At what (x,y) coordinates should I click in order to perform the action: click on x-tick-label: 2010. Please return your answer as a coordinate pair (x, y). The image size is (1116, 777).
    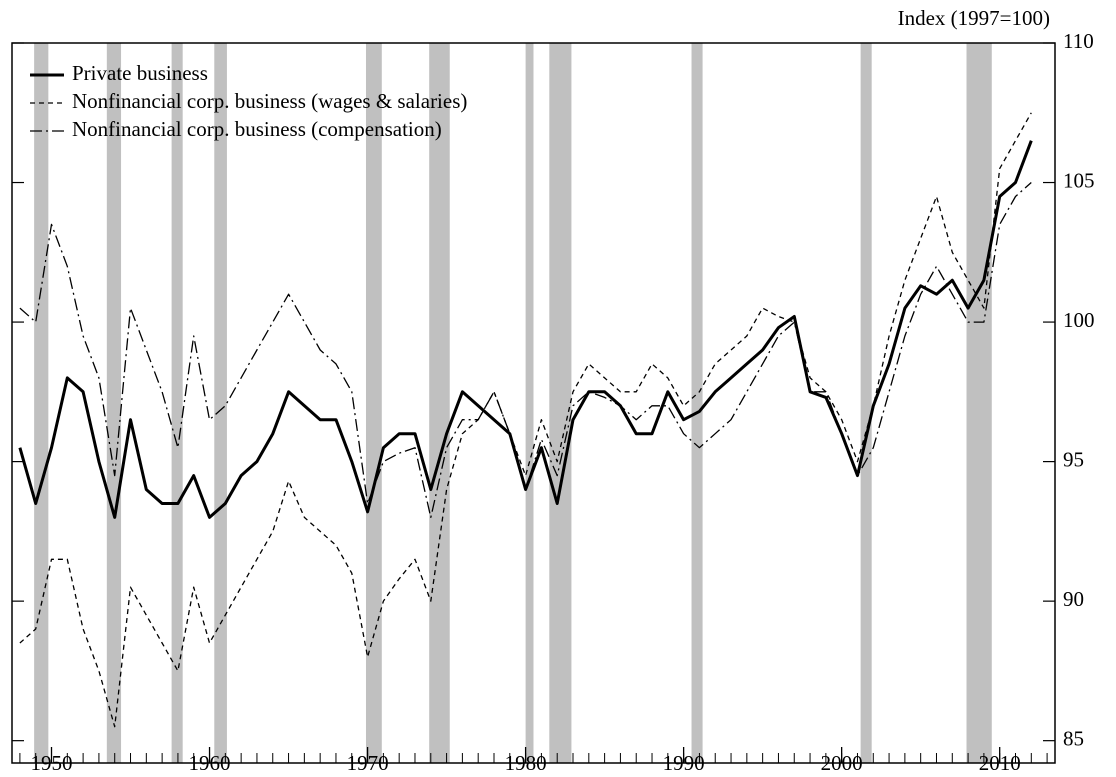
    Looking at the image, I should click on (1000, 763).